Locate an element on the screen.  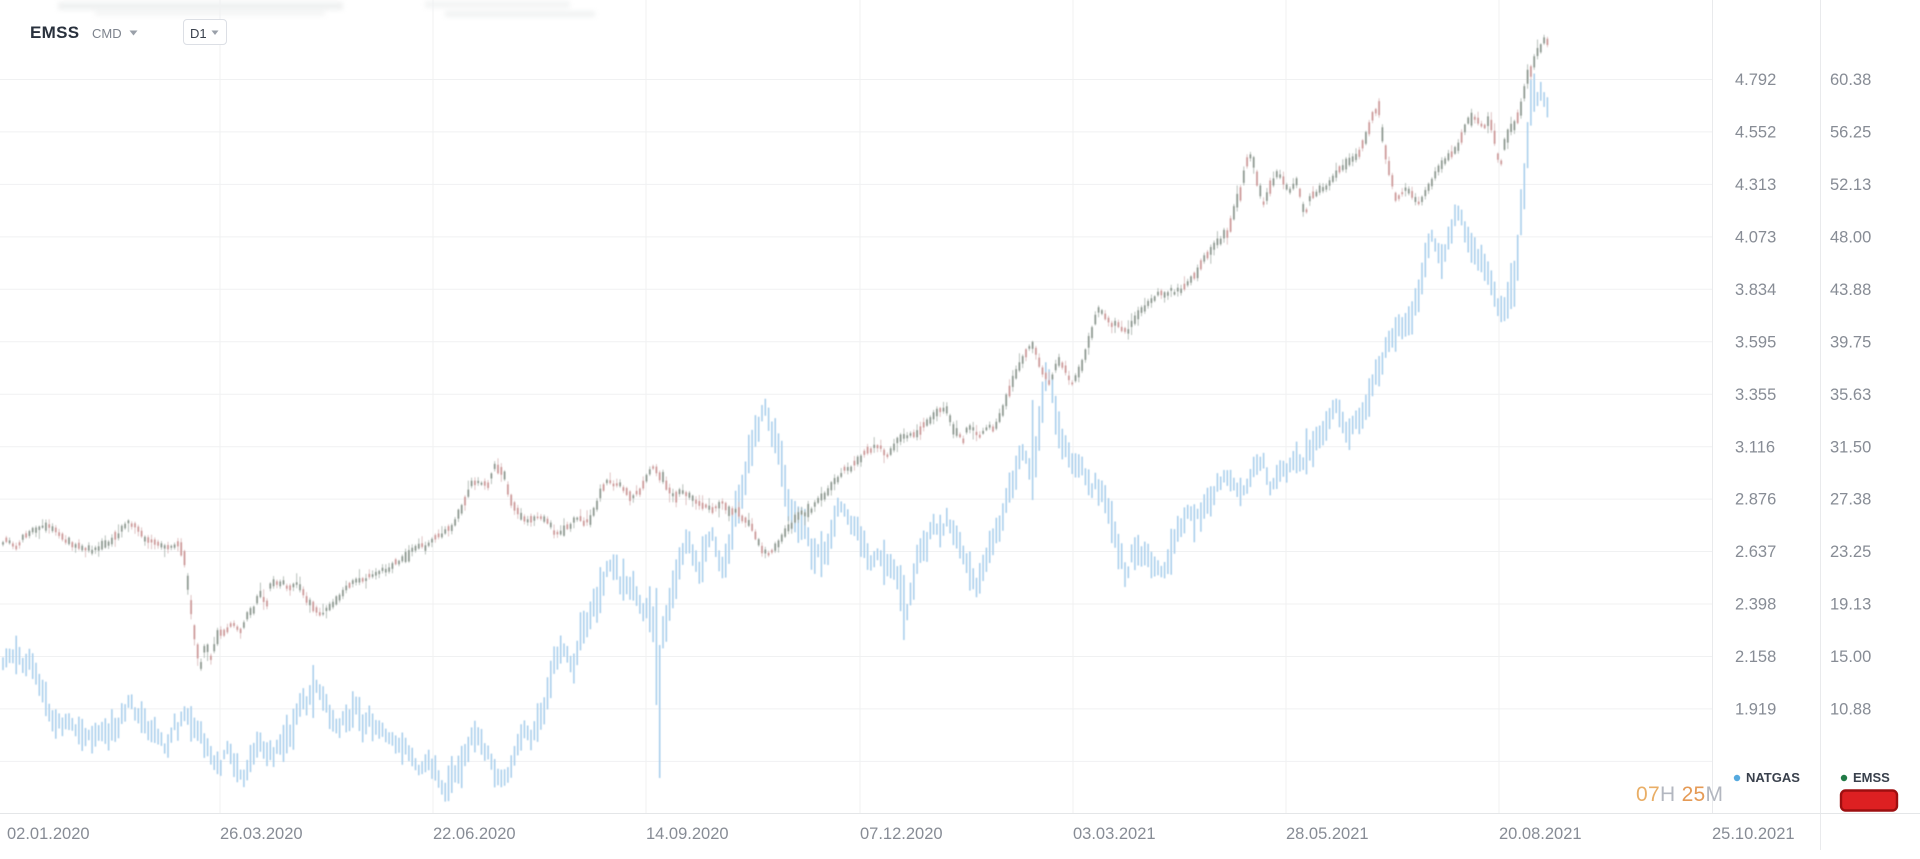
svg-text: 2.158 is located at coordinates (1755, 657).